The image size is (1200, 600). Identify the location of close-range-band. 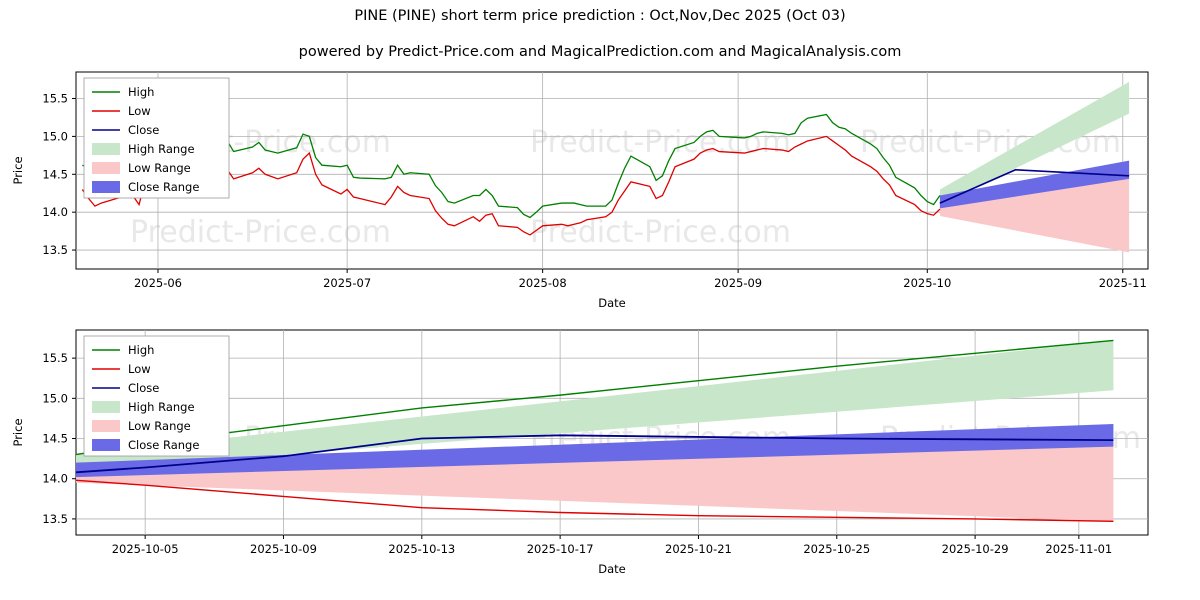
(595, 451).